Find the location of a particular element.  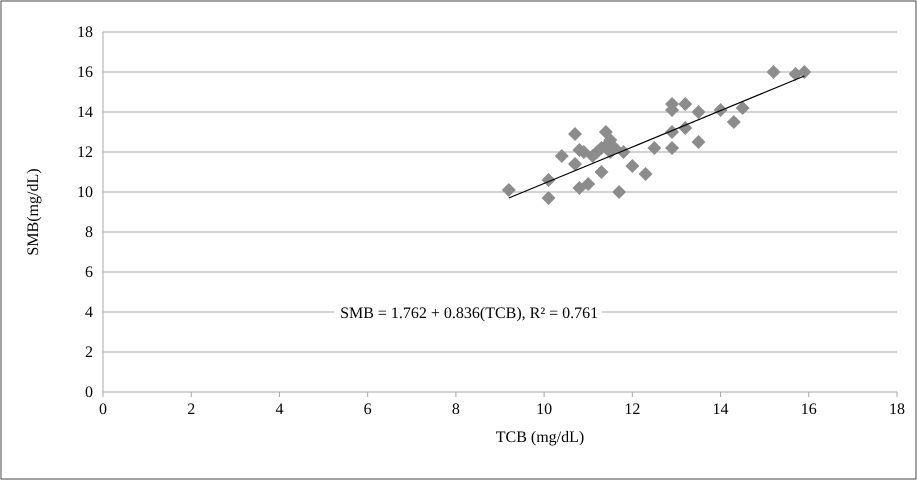

y-tick-label: 2 is located at coordinates (89, 352).